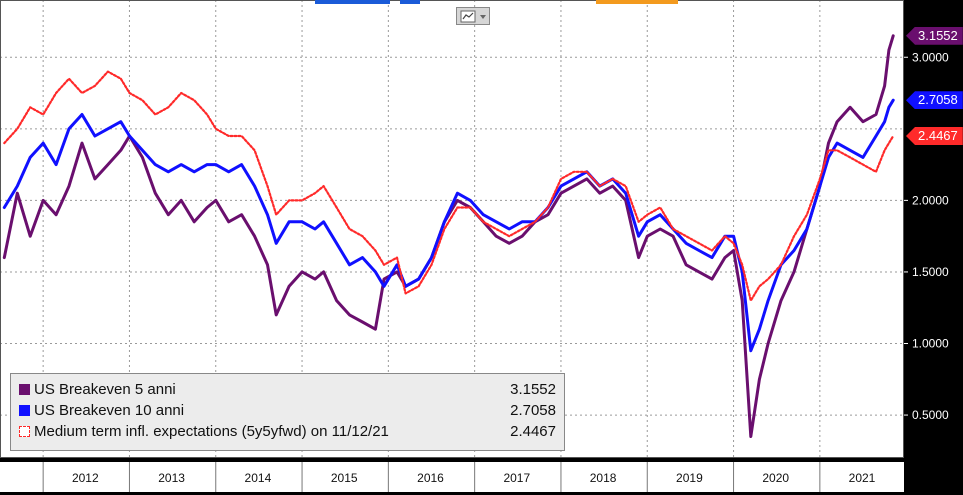 The image size is (963, 495). Describe the element at coordinates (926, 236) in the screenshot. I see `y-axis: 0.5000 1.0000 1.5000 2.0000 3.0000` at that location.